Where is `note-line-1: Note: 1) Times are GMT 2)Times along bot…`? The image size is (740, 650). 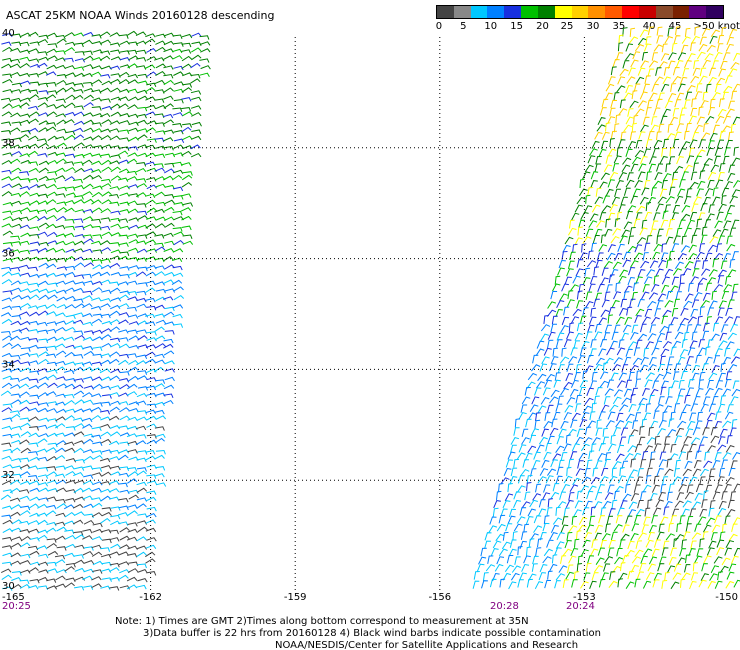 note-line-1: Note: 1) Times are GMT 2)Times along bot… is located at coordinates (322, 621).